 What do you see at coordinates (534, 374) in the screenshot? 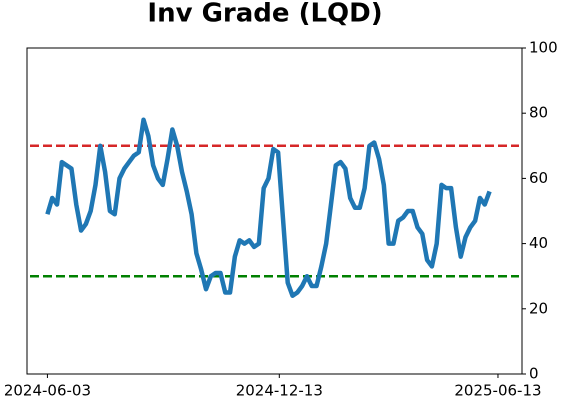
I see `y-tick-label: 0` at bounding box center [534, 374].